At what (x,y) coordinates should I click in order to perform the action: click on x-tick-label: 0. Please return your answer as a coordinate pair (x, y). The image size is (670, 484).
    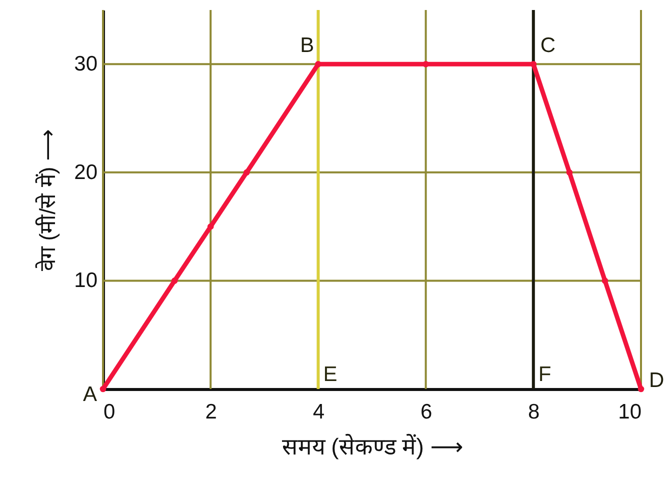
    Looking at the image, I should click on (110, 412).